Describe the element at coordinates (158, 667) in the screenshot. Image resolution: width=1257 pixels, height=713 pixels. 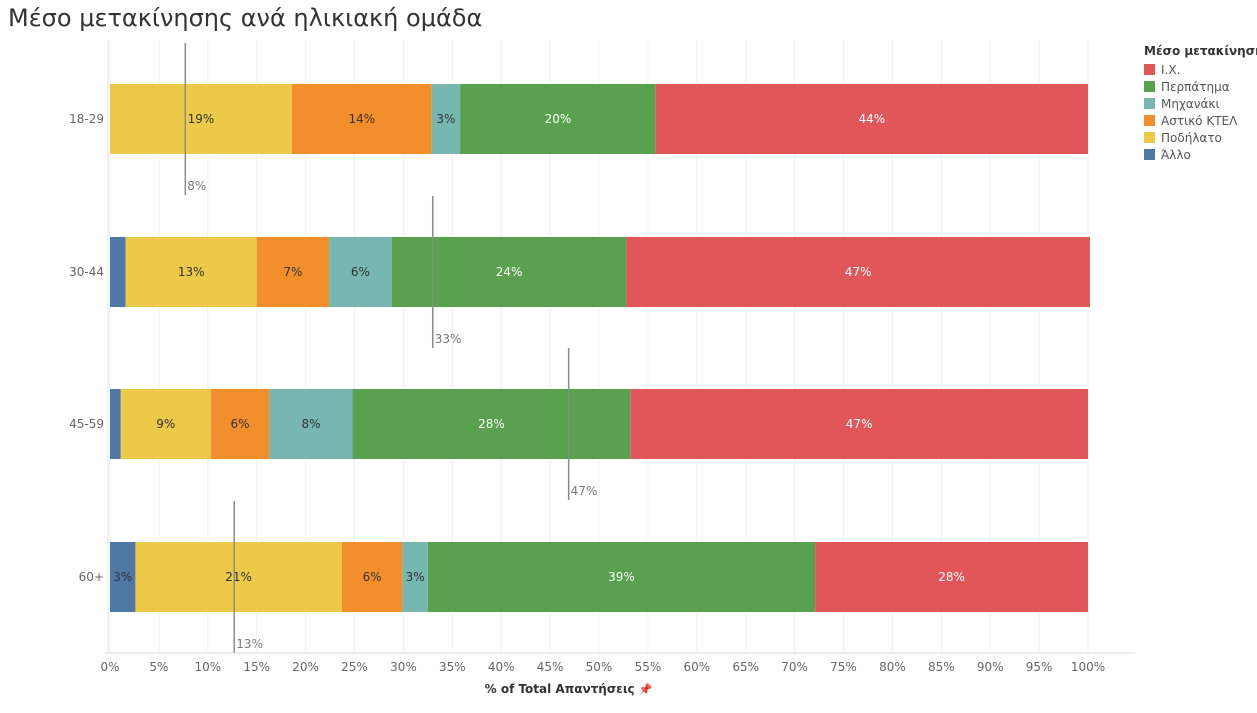
I see `x-tick-label: 5%` at that location.